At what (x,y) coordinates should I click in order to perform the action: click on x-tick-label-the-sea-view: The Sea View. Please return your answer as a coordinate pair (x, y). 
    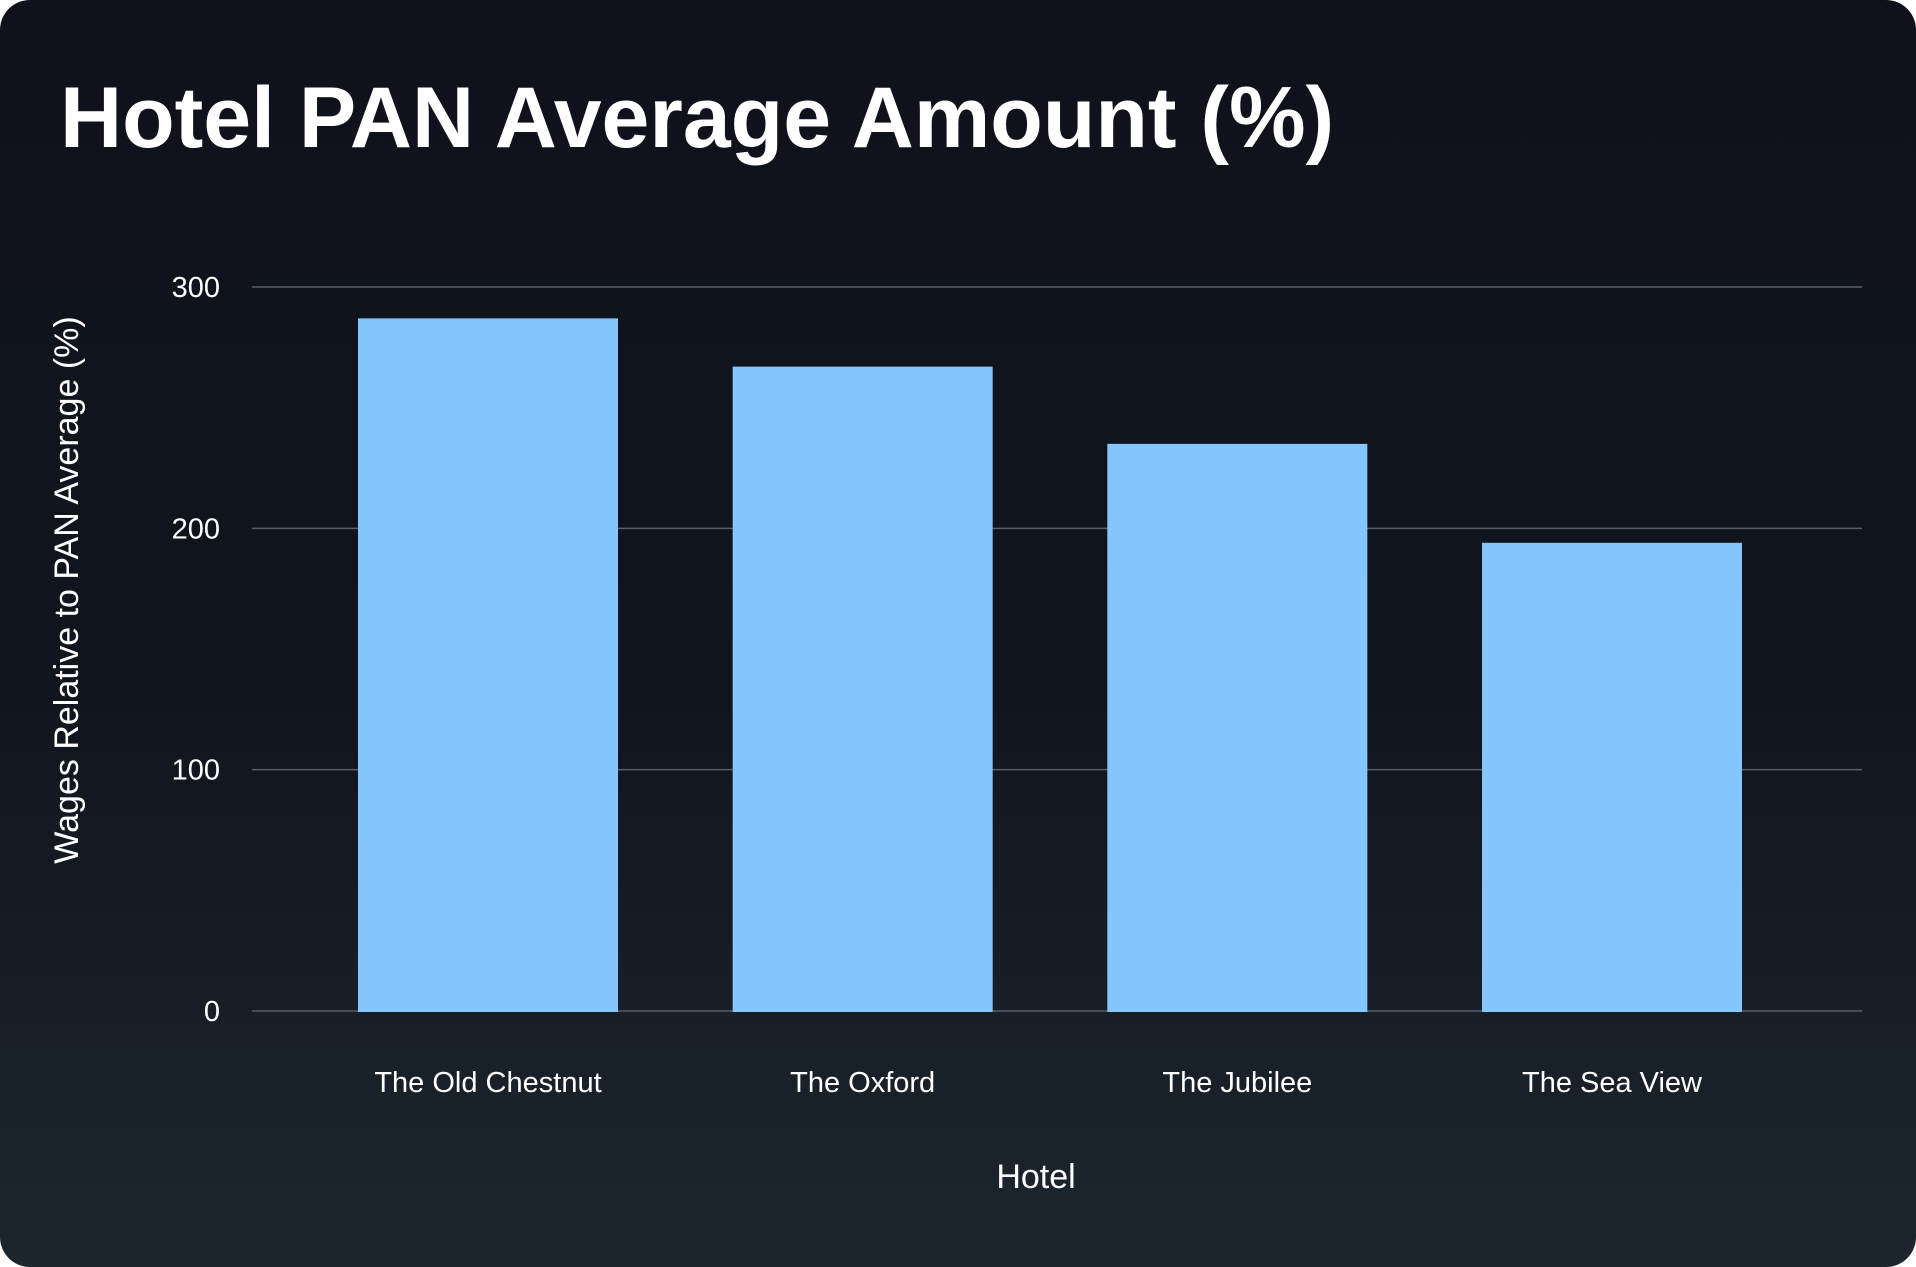
    Looking at the image, I should click on (1612, 1083).